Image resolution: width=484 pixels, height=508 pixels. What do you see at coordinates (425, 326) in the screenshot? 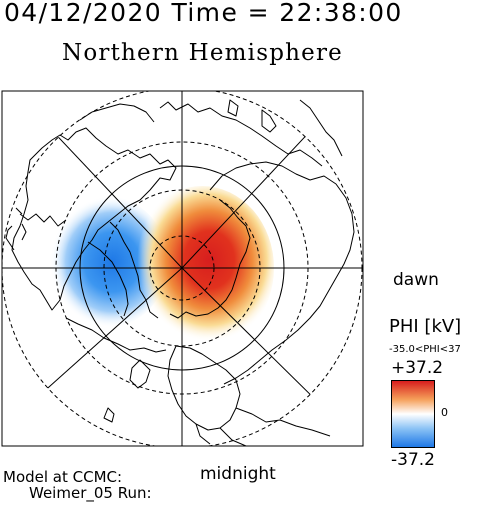
I see `colorbar-title: PHI [kV]` at bounding box center [425, 326].